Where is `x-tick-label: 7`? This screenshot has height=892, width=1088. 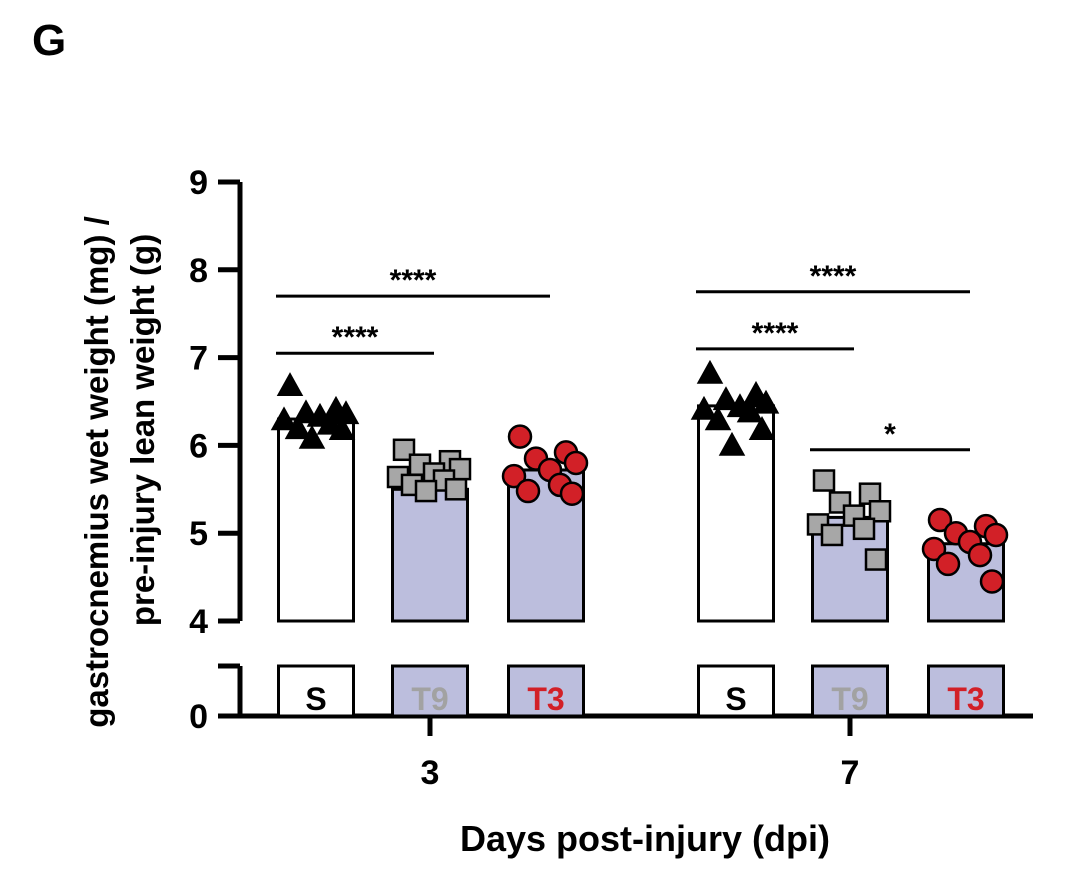 x-tick-label: 7 is located at coordinates (850, 773).